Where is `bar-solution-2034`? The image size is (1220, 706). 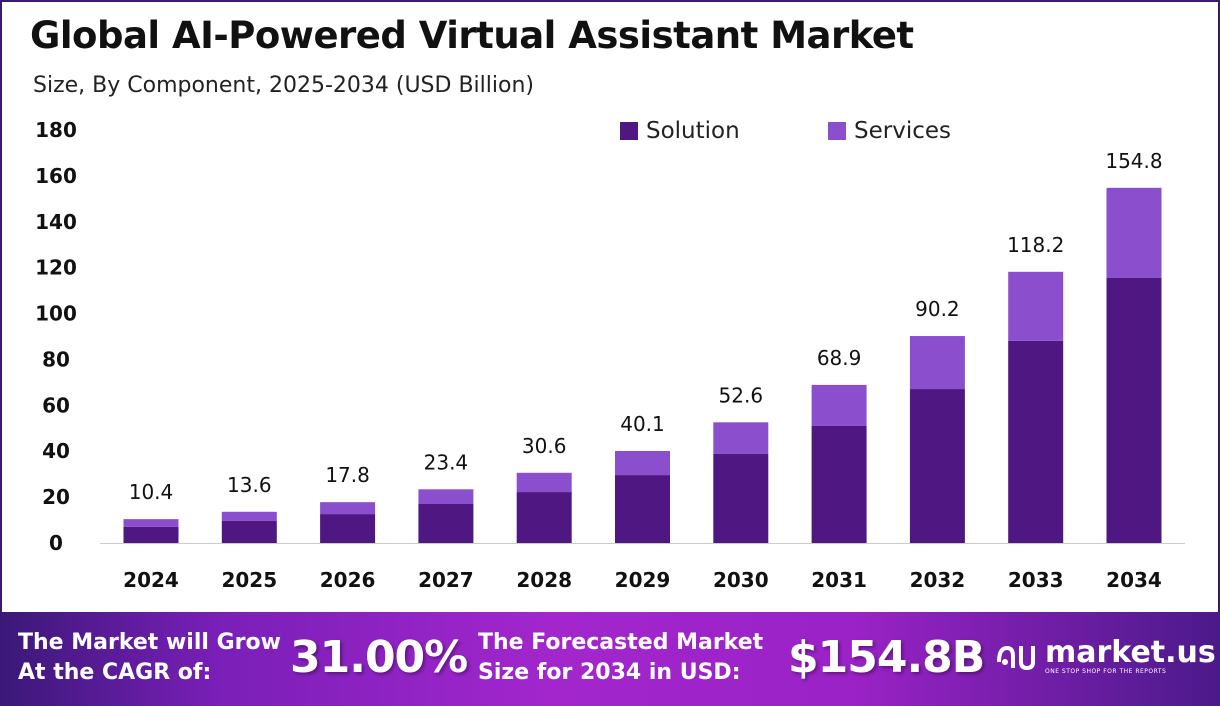
bar-solution-2034 is located at coordinates (1134, 410).